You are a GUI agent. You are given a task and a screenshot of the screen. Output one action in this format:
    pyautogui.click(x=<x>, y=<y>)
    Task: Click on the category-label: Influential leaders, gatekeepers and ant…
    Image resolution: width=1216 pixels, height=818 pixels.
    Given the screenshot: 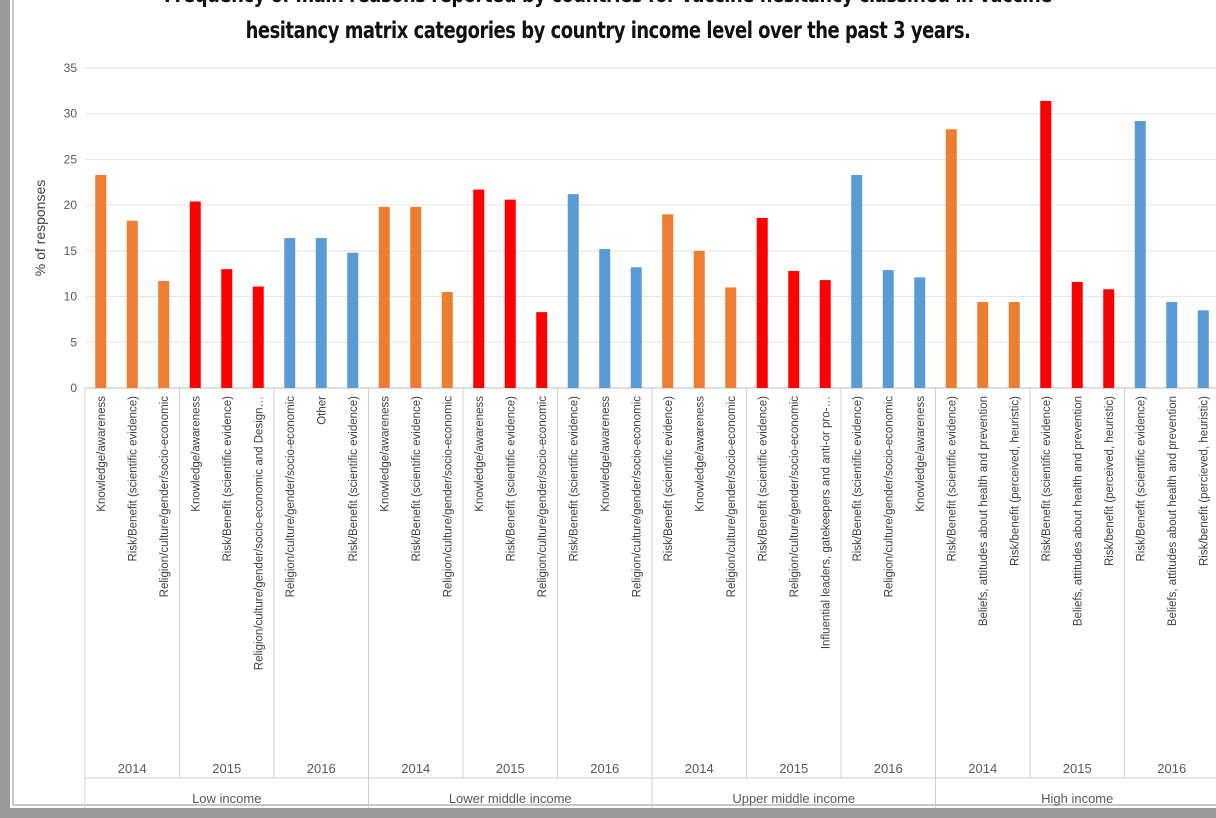 What is the action you would take?
    pyautogui.click(x=826, y=522)
    